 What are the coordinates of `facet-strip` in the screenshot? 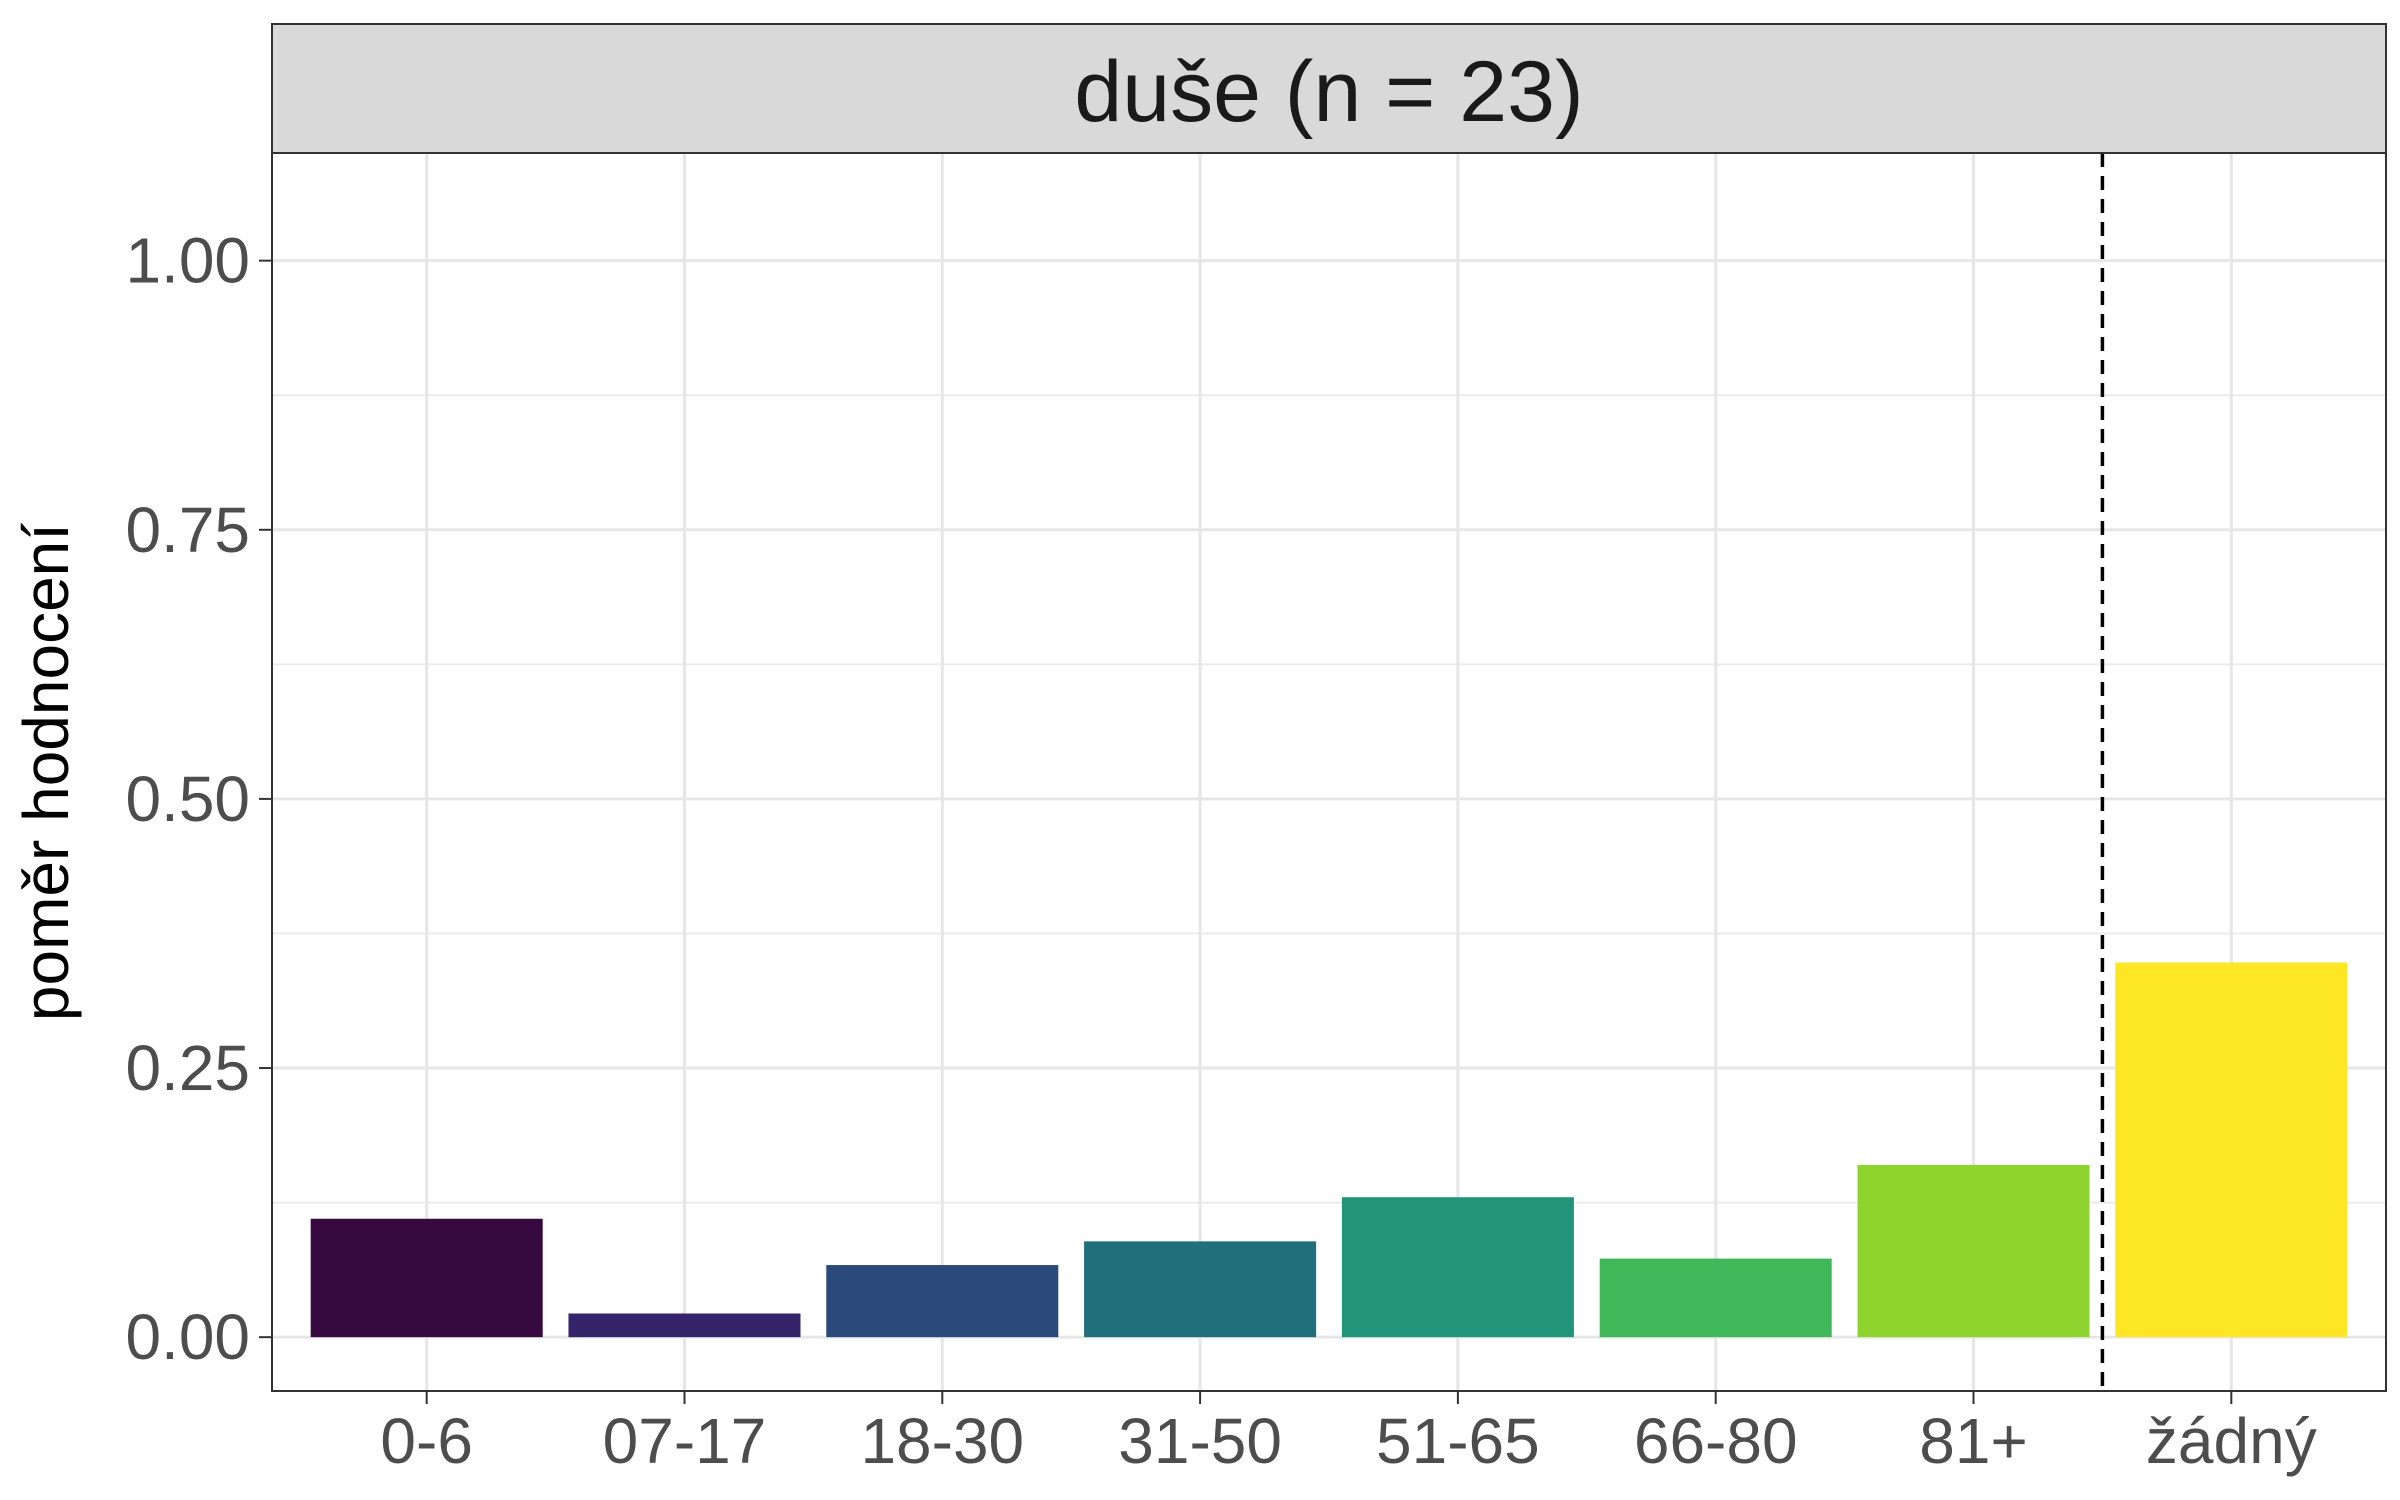 It's located at (1329, 88).